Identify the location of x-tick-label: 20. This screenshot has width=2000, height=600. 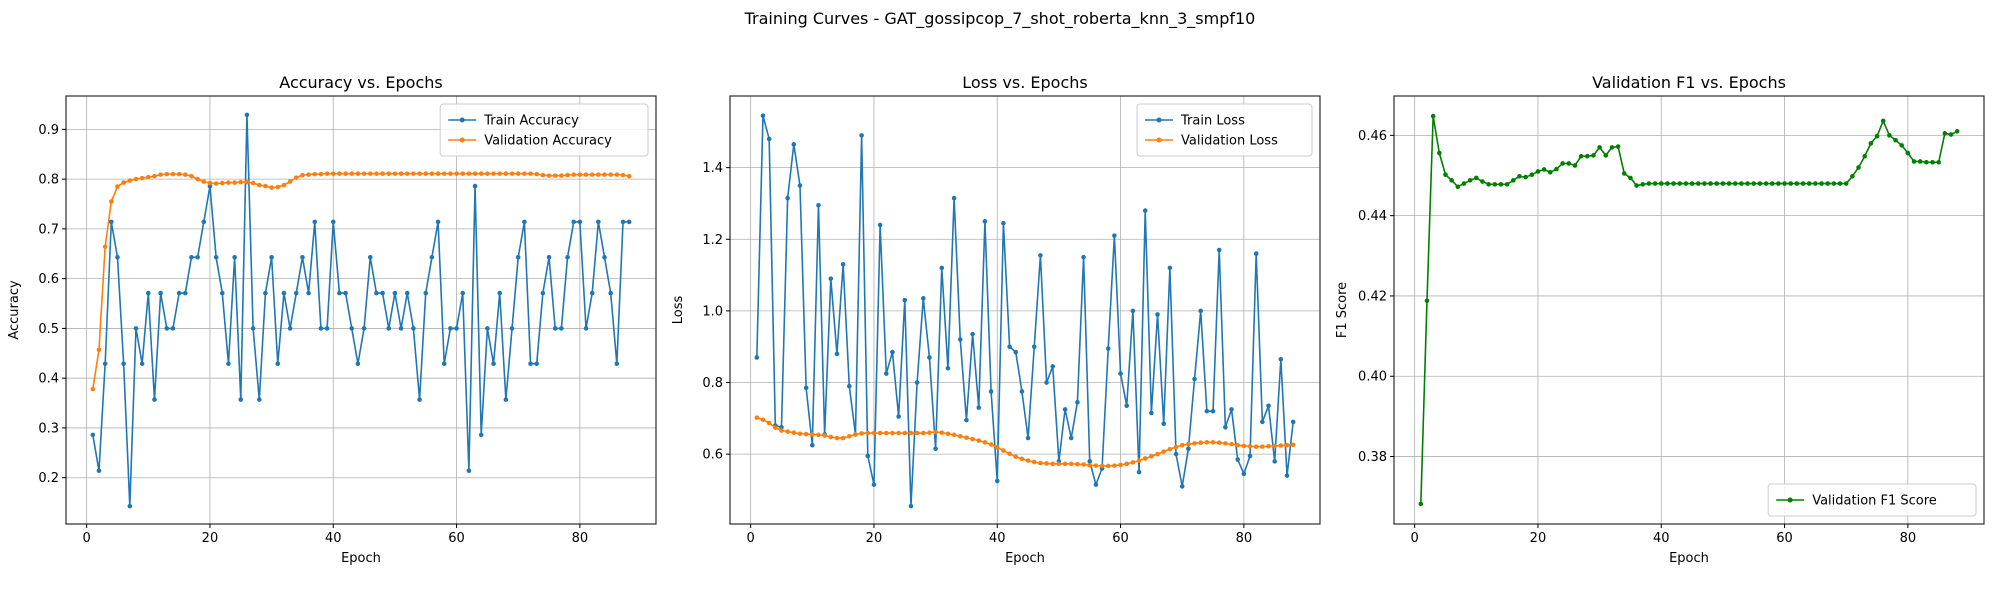
(874, 538).